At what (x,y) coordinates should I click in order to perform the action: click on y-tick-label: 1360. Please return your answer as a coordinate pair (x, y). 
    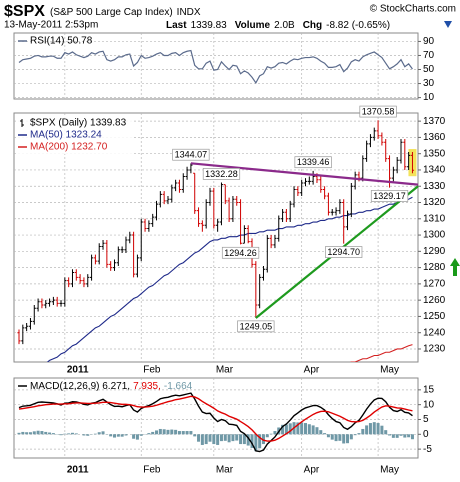
    Looking at the image, I should click on (434, 137).